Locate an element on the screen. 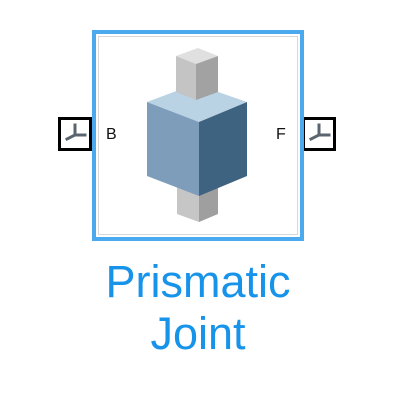 Image resolution: width=406 pixels, height=403 pixels. base-frame-port is located at coordinates (75, 134).